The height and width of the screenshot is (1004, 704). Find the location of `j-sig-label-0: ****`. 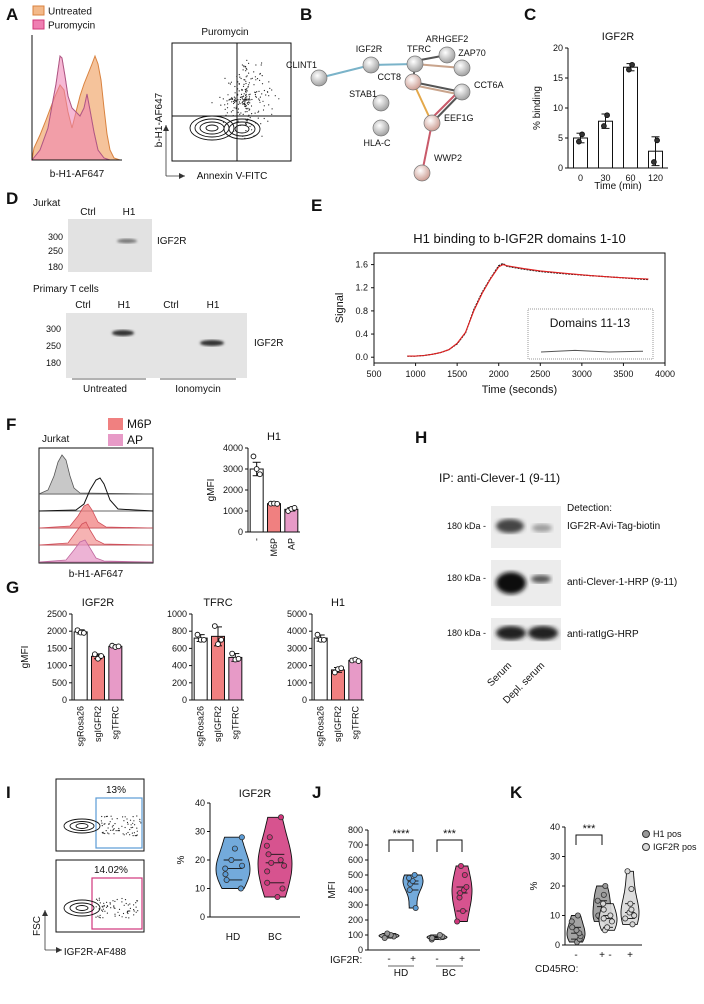

j-sig-label-0: **** is located at coordinates (401, 834).